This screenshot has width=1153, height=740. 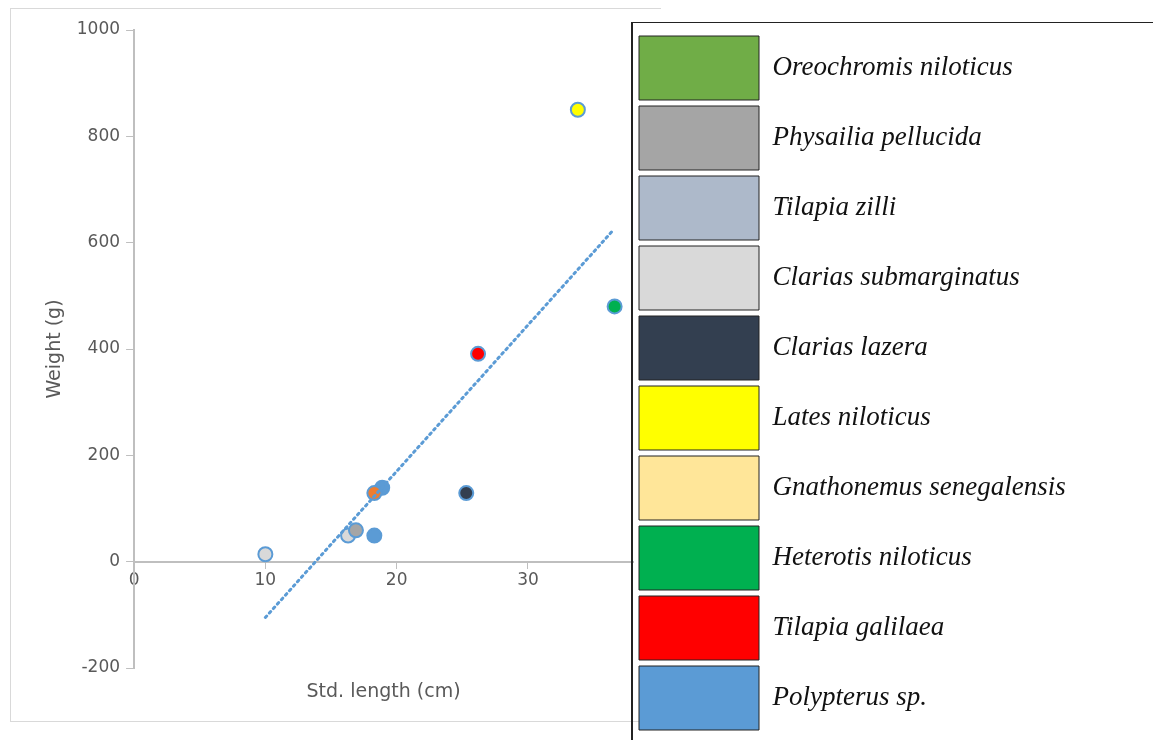 What do you see at coordinates (892, 66) in the screenshot?
I see `legend-label: Oreochromis niloticus` at bounding box center [892, 66].